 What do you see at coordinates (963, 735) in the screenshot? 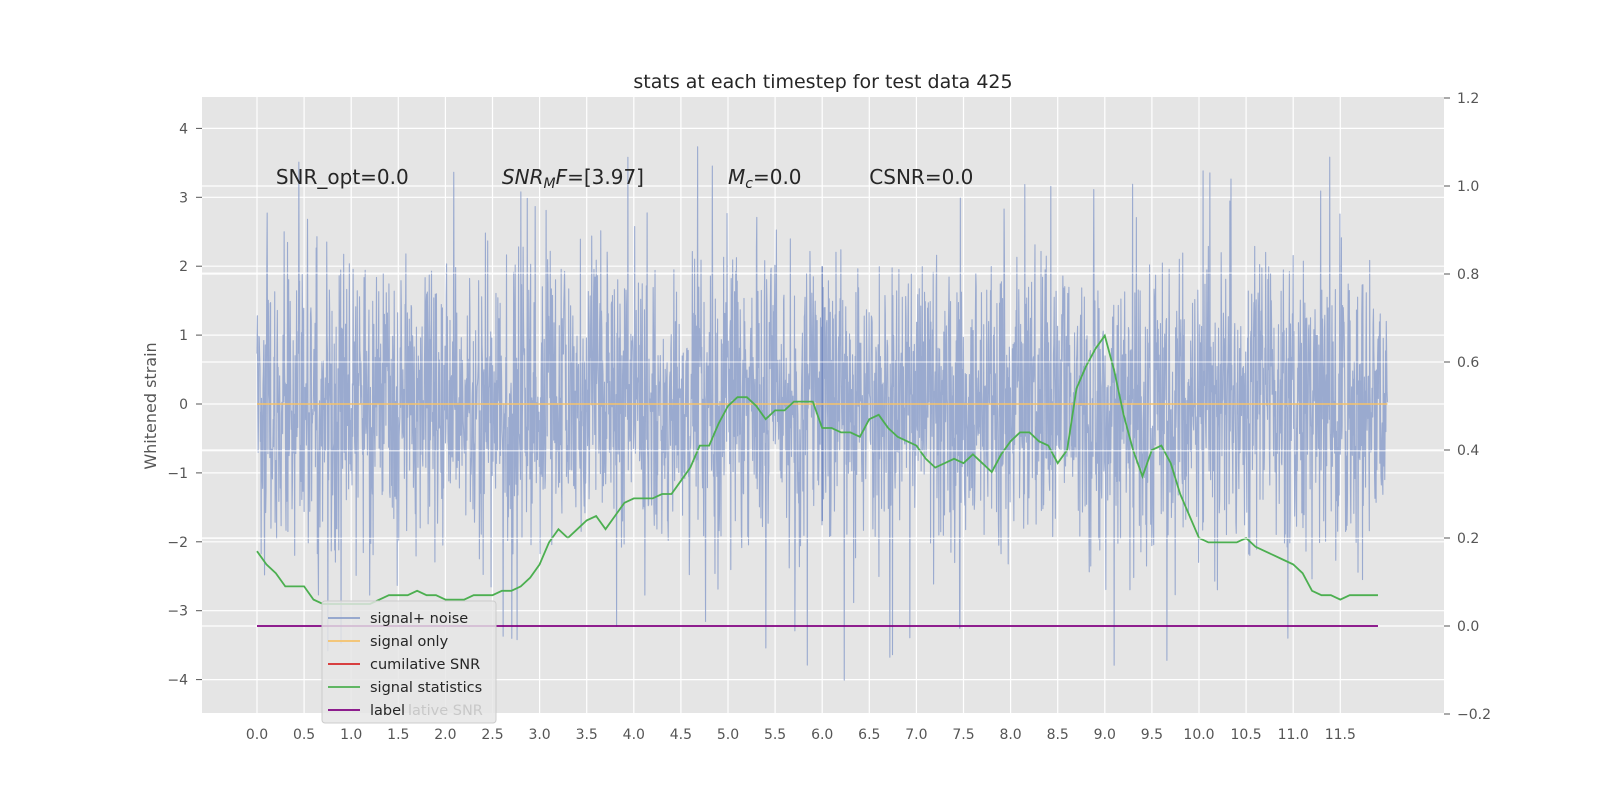
I see `x-tick-label: 7.5` at bounding box center [963, 735].